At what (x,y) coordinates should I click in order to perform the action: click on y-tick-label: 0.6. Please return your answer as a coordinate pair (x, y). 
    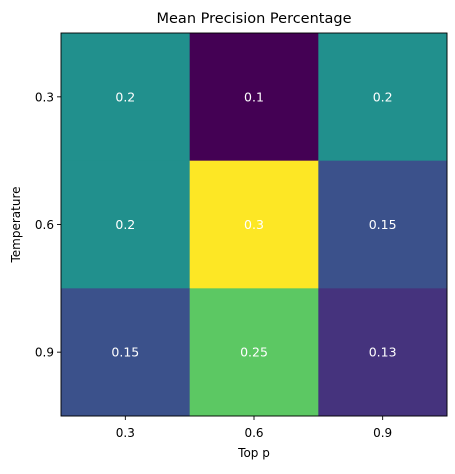
    Looking at the image, I should click on (44, 225).